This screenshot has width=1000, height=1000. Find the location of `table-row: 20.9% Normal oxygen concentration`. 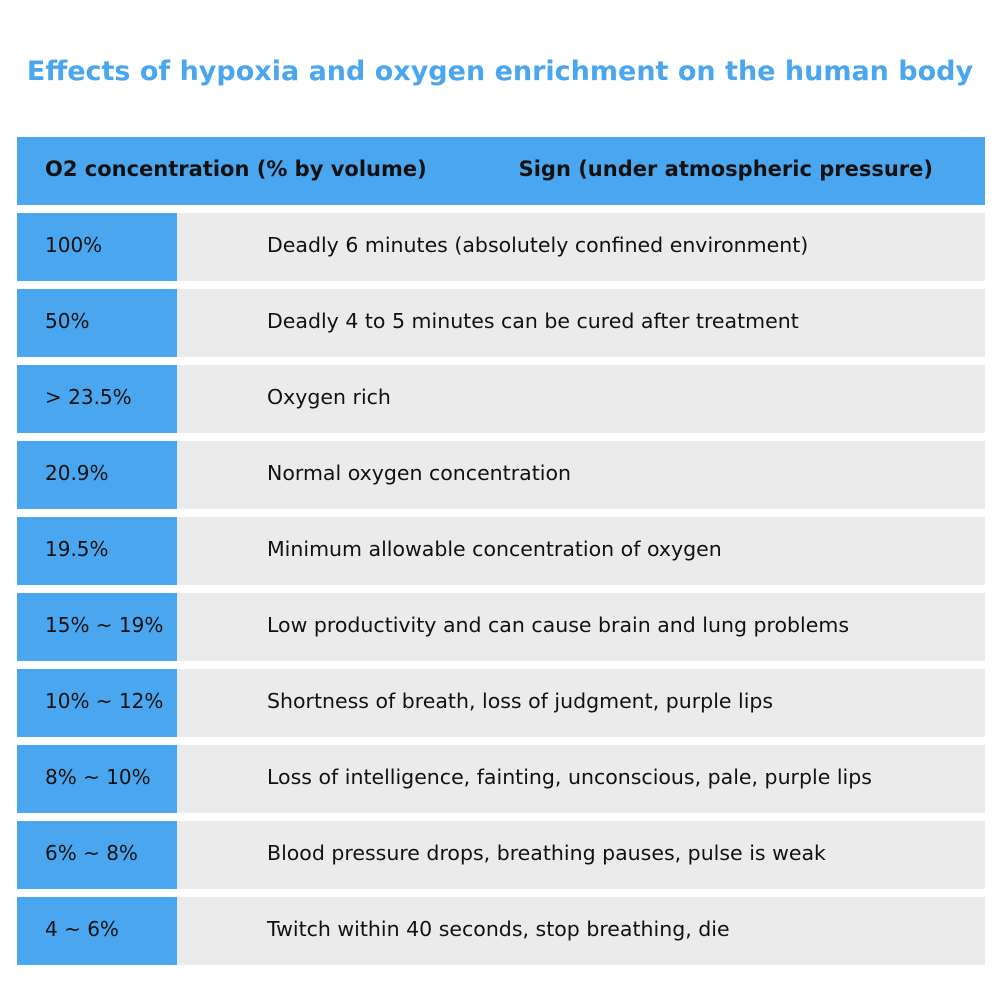

table-row: 20.9% Normal oxygen concentration is located at coordinates (501, 475).